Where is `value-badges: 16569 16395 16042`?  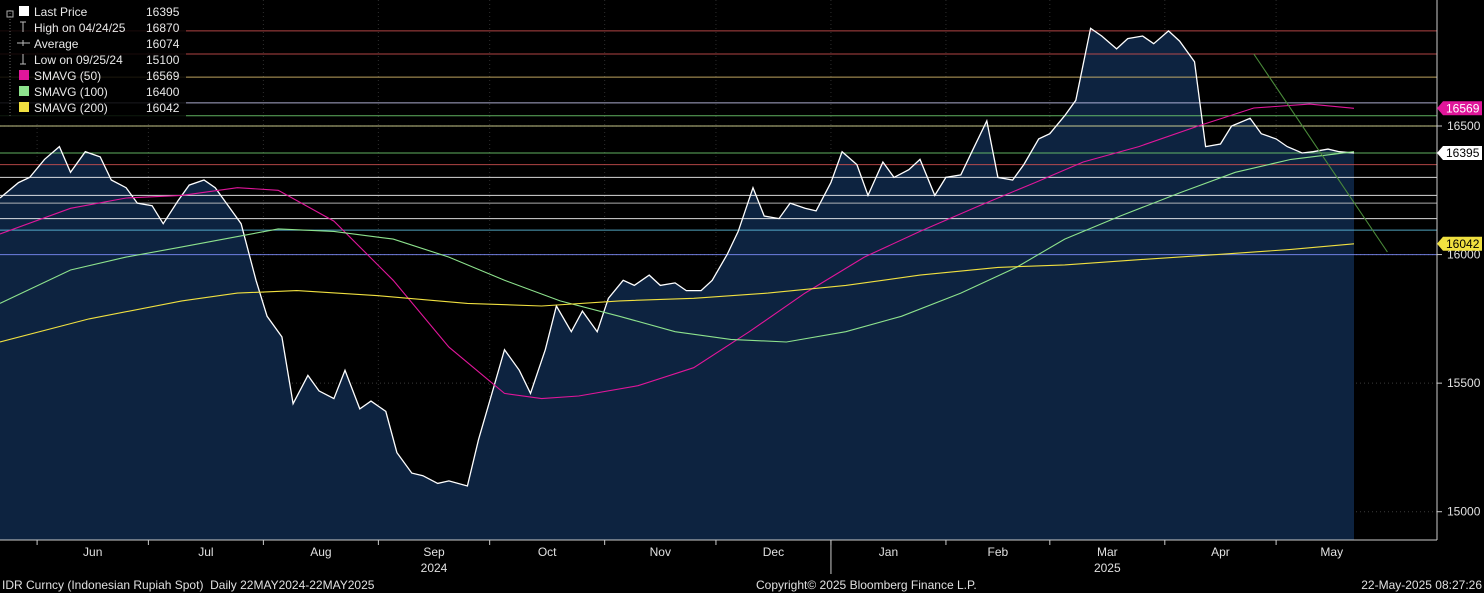
value-badges: 16569 16395 16042 is located at coordinates (1459, 176).